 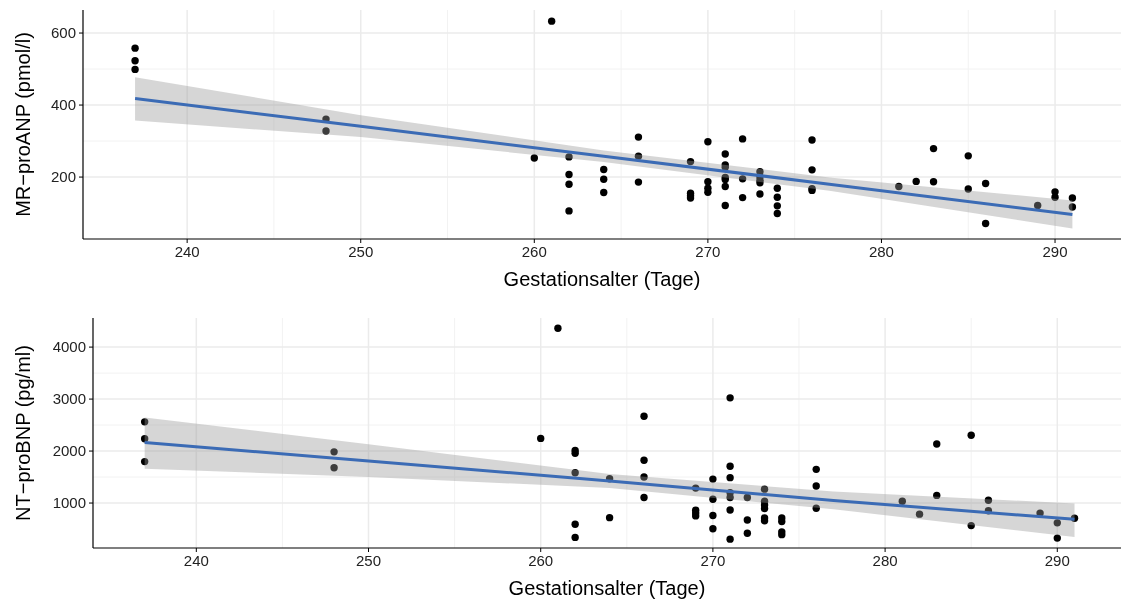 What do you see at coordinates (63, 105) in the screenshot?
I see `y-tick-label: 400` at bounding box center [63, 105].